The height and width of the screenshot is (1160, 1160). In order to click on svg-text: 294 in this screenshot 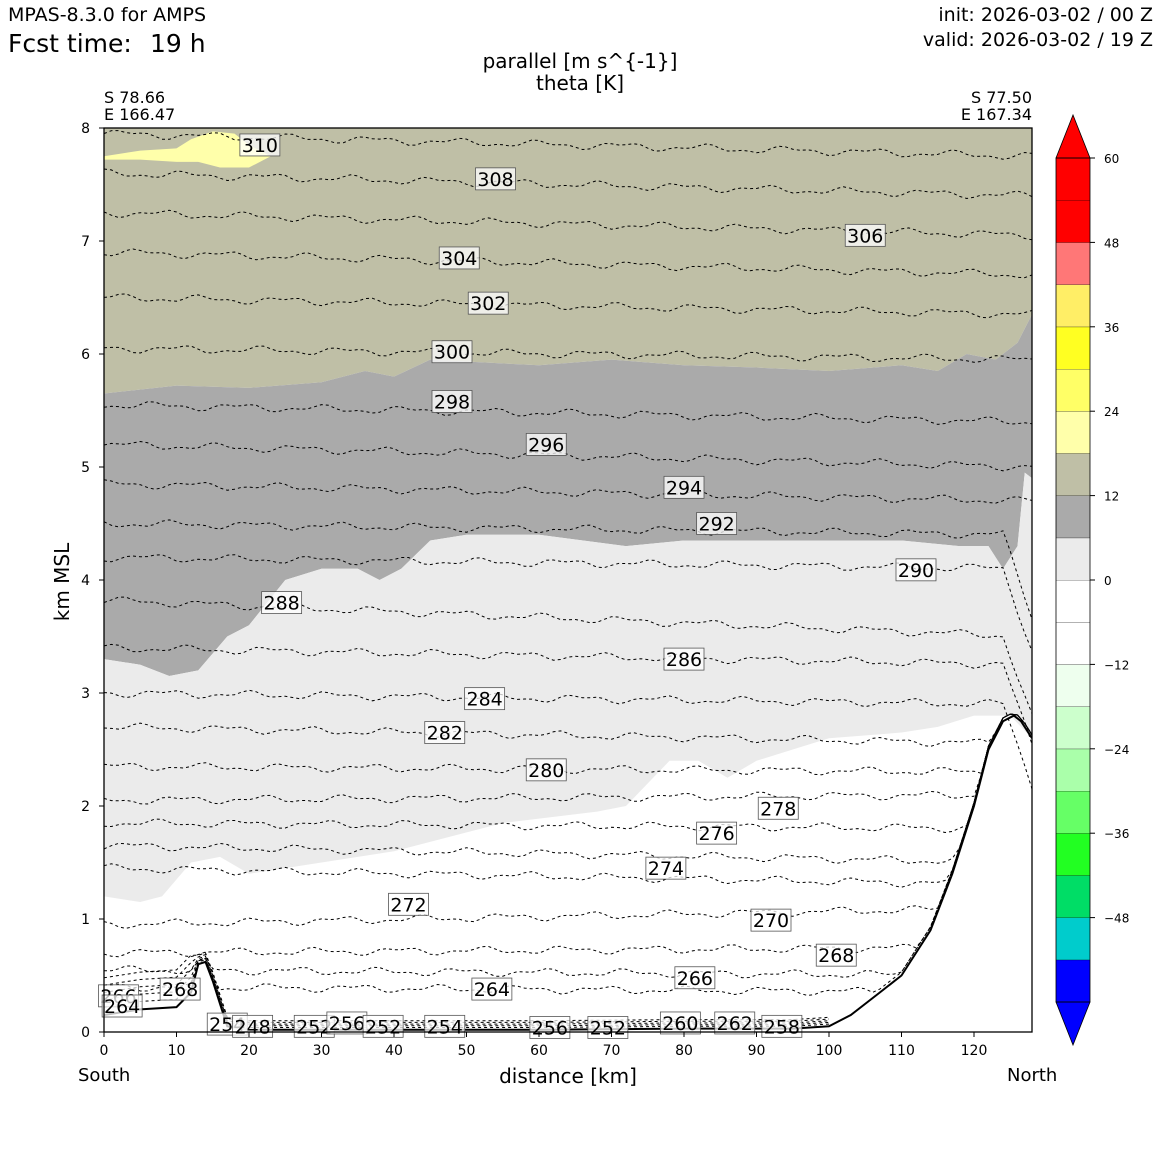, I will do `click(684, 488)`.